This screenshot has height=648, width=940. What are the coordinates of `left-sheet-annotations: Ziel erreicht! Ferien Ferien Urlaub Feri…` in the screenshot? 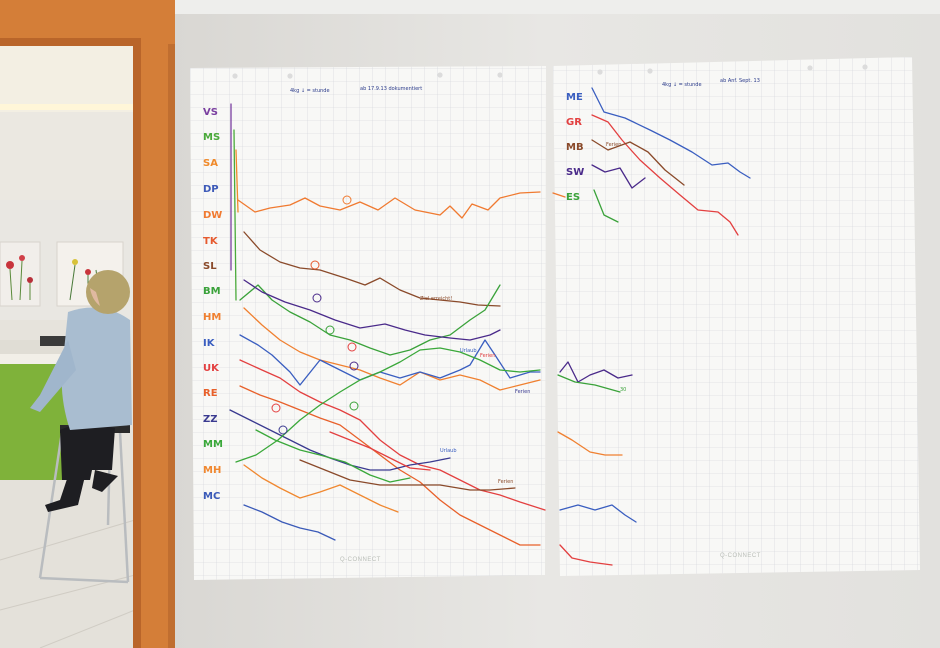 It's located at (475, 390).